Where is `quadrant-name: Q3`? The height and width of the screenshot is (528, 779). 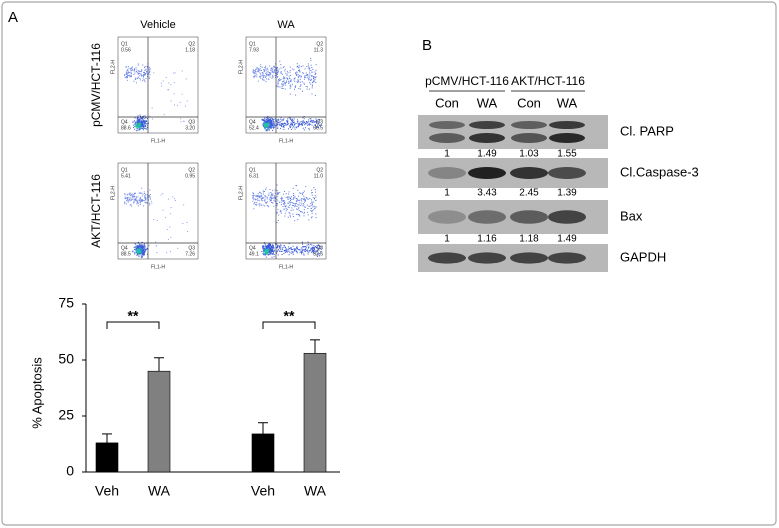 quadrant-name: Q3 is located at coordinates (191, 248).